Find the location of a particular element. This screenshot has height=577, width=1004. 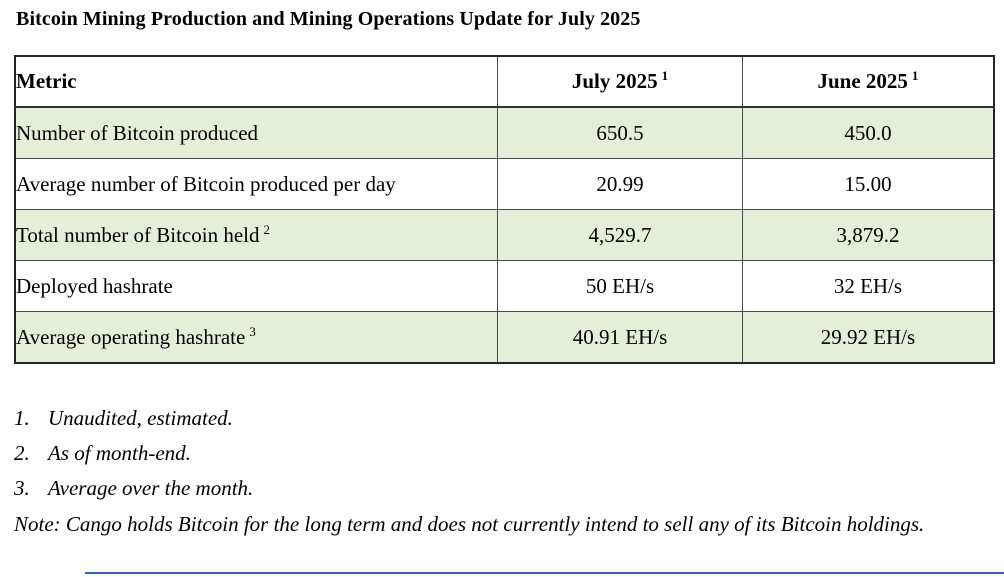

metric-label-cell: Deployed hashrate is located at coordinates (256, 286).